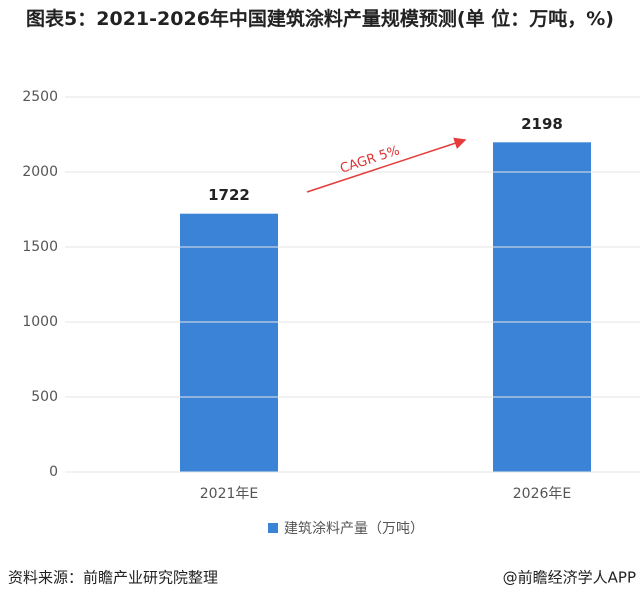  Describe the element at coordinates (229, 494) in the screenshot. I see `x-tick-label: 2021年E` at that location.